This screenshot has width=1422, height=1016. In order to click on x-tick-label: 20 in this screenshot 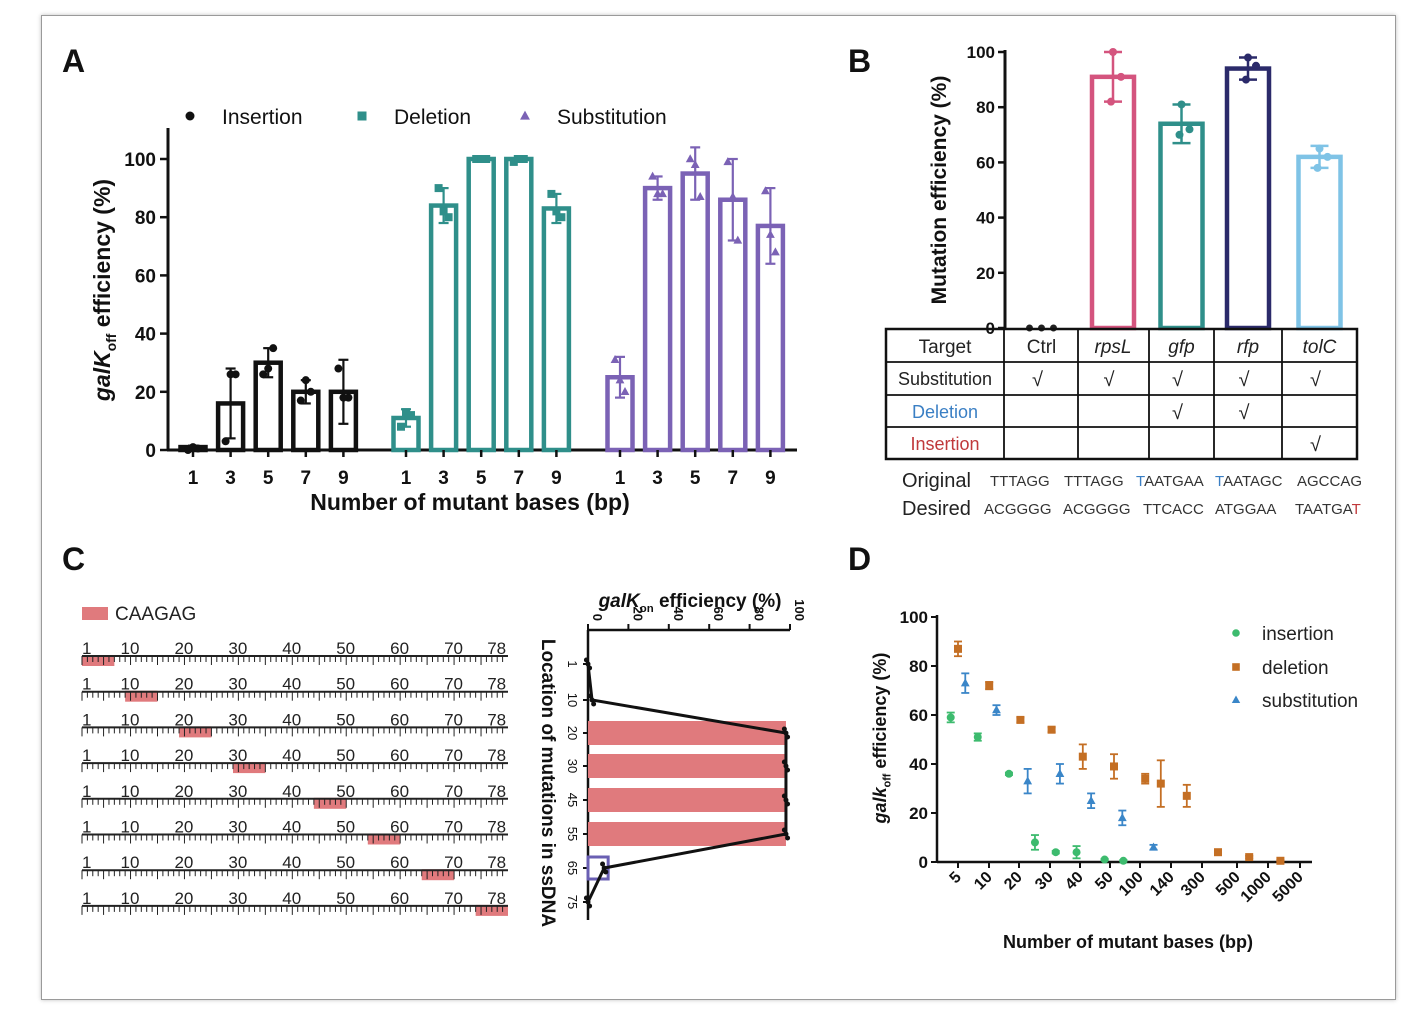, I will do `click(1013, 881)`.